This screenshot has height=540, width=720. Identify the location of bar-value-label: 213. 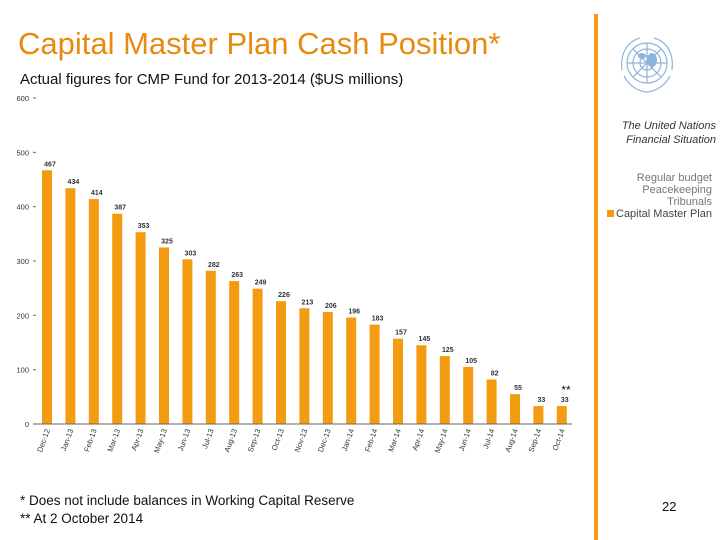
(308, 302).